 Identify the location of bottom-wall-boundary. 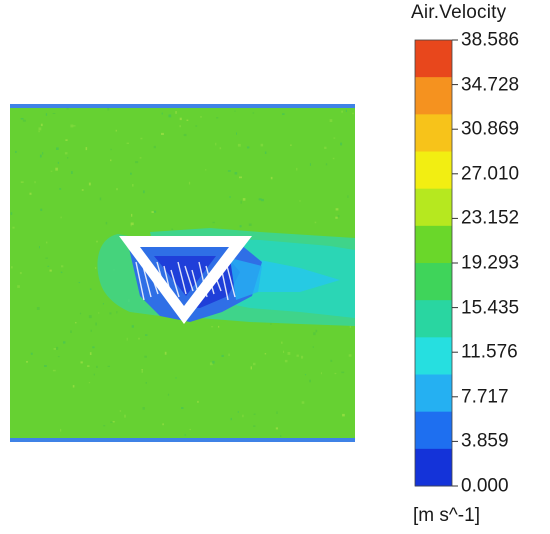
(182, 440).